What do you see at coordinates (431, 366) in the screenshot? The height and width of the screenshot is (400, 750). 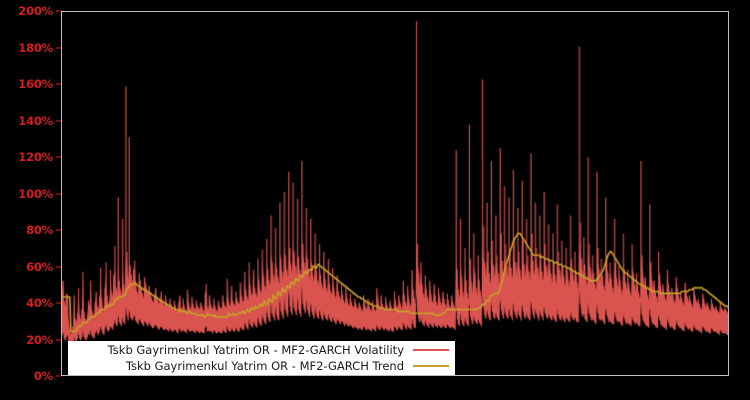 I see `legend-swatch-trend` at bounding box center [431, 366].